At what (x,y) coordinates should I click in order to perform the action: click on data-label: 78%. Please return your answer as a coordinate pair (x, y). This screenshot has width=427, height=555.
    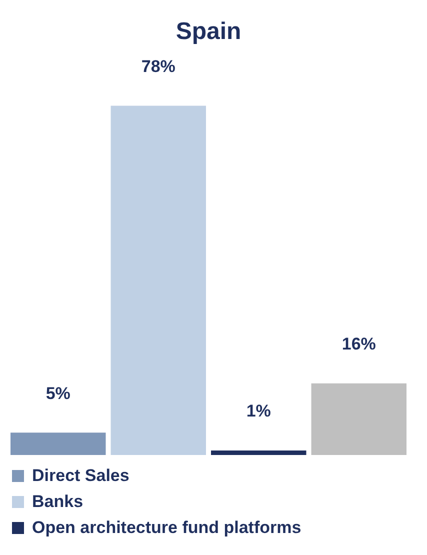
    Looking at the image, I should click on (158, 66).